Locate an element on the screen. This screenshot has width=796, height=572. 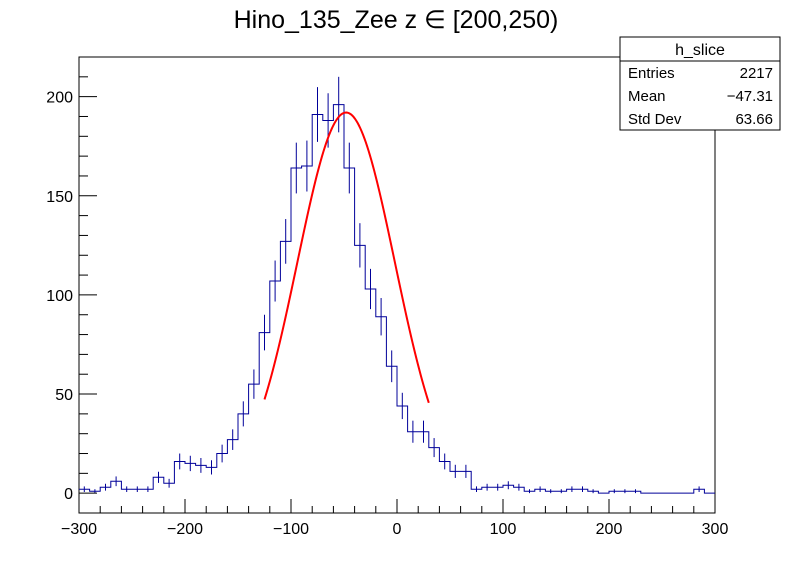
stats-entries-value: 2217 is located at coordinates (756, 73).